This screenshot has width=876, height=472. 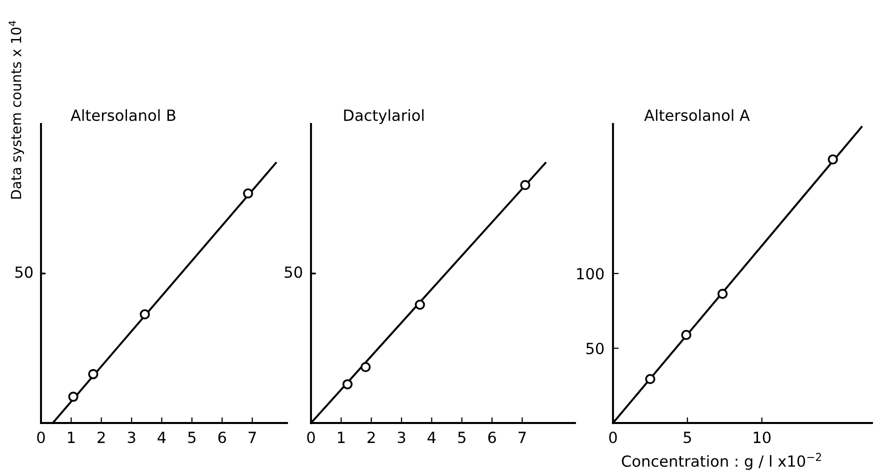 I want to click on chart-title: Altersolanol A, so click(x=697, y=115).